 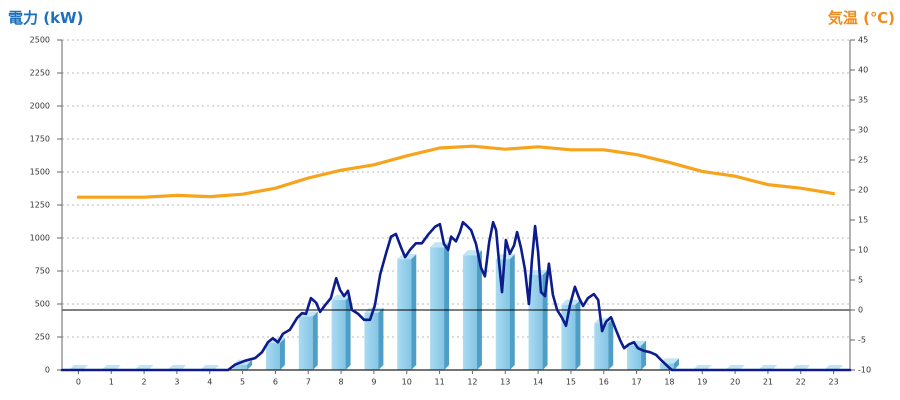 What do you see at coordinates (863, 40) in the screenshot?
I see `right-tick-label: 45` at bounding box center [863, 40].